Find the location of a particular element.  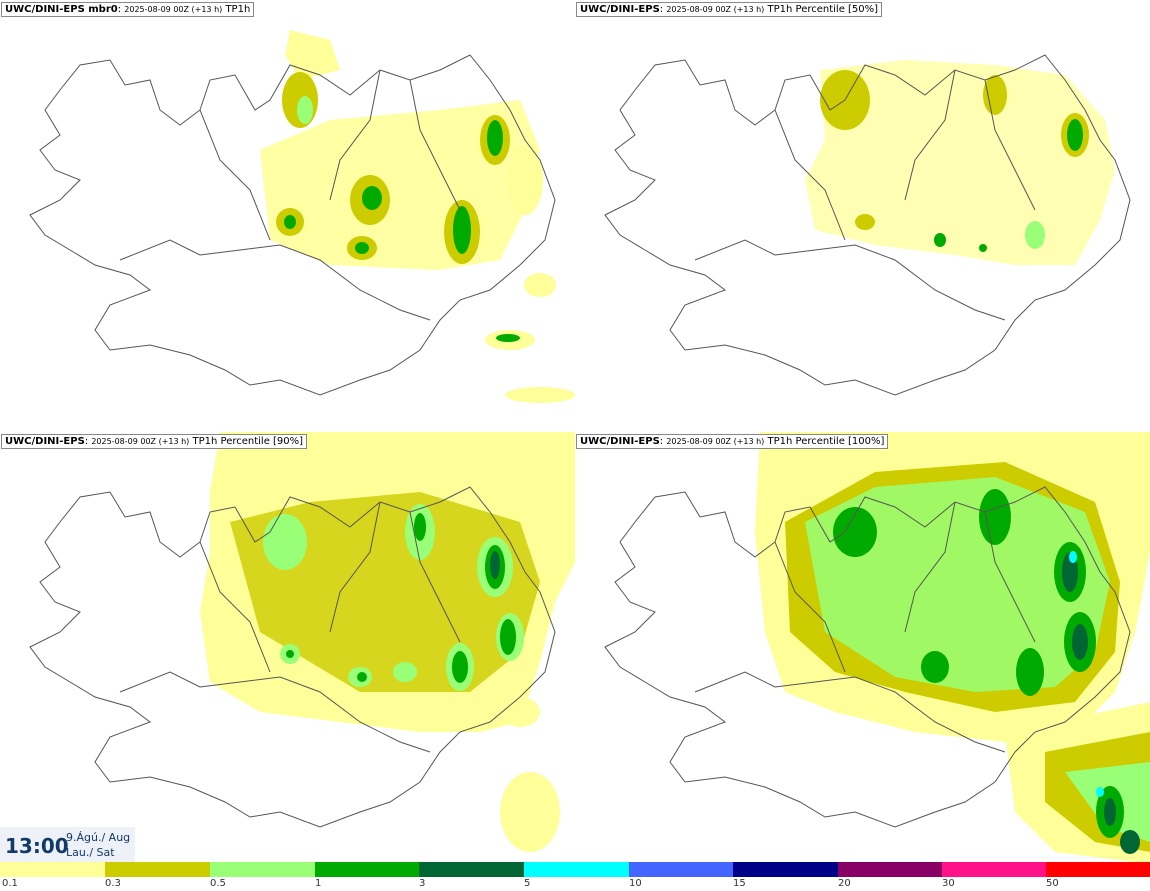

model-name: UWC/DINI-EPS mbr0 is located at coordinates (61, 9).